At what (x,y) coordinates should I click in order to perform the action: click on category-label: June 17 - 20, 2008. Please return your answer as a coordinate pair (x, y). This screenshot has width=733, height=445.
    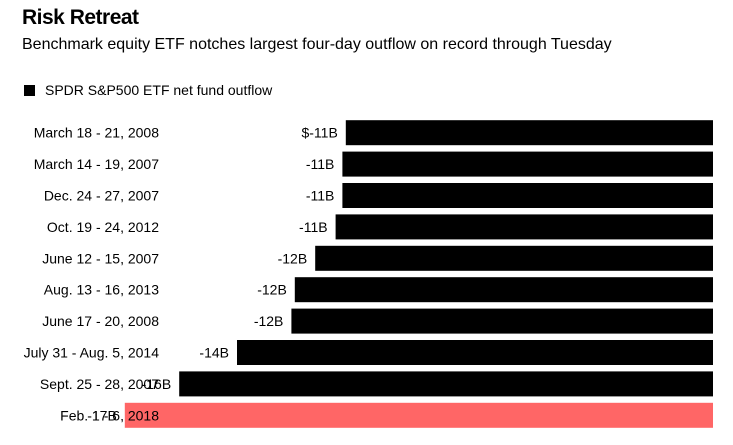
    Looking at the image, I should click on (100, 321).